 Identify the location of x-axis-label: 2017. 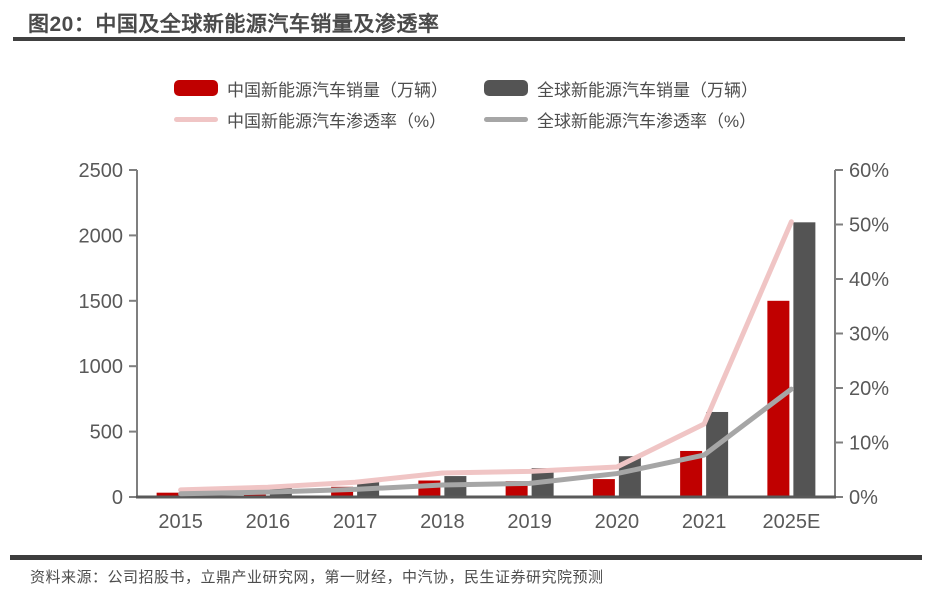
(355, 522).